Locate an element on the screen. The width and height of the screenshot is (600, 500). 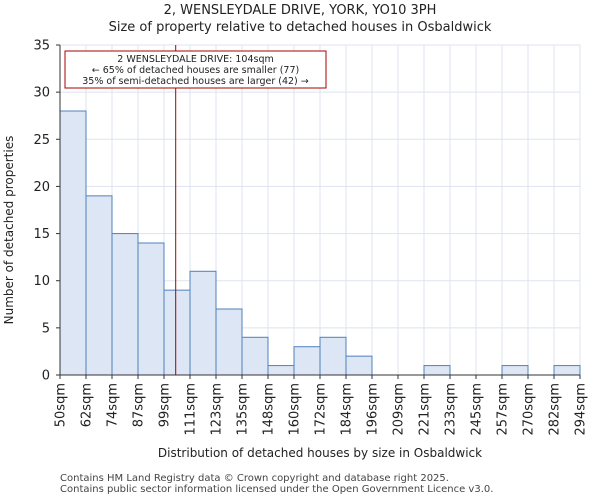
chart-title: 2, WENSLEYDALE DRIVE, YORK, YO10 3PH is located at coordinates (300, 10).